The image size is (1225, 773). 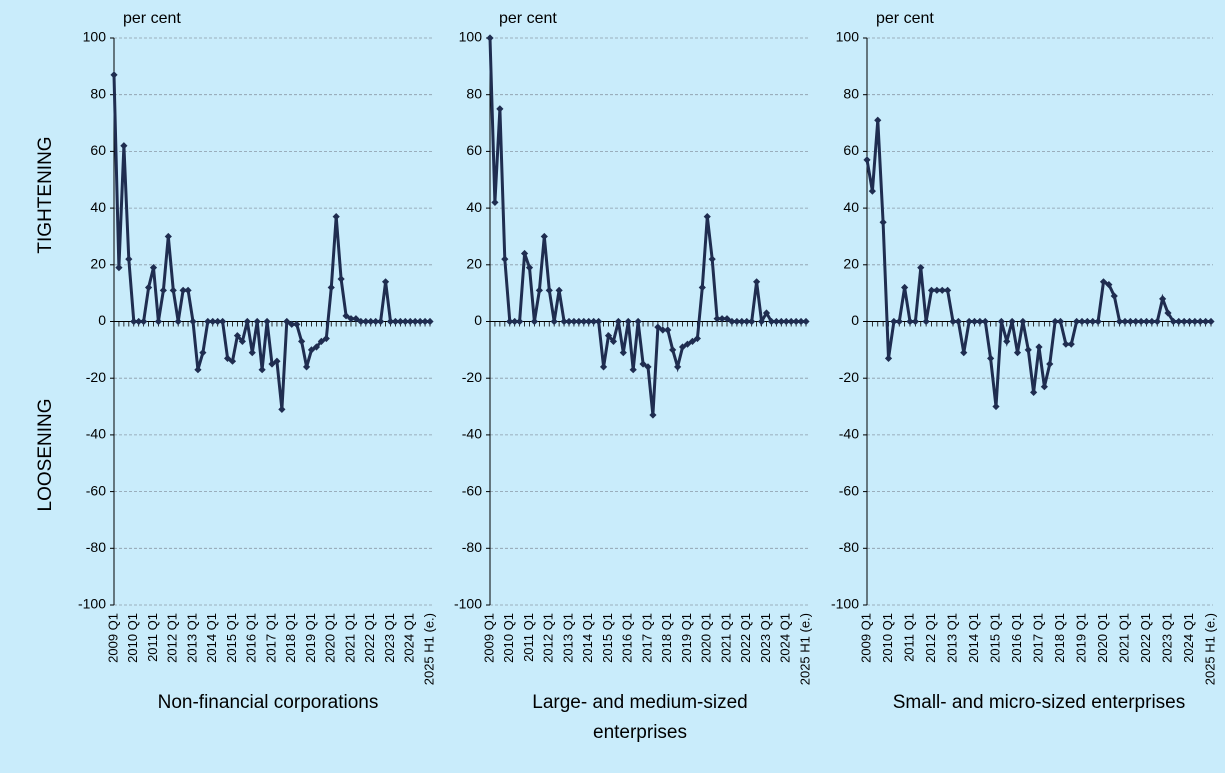 What do you see at coordinates (994, 638) in the screenshot?
I see `x-tick-label: 2015 Q1` at bounding box center [994, 638].